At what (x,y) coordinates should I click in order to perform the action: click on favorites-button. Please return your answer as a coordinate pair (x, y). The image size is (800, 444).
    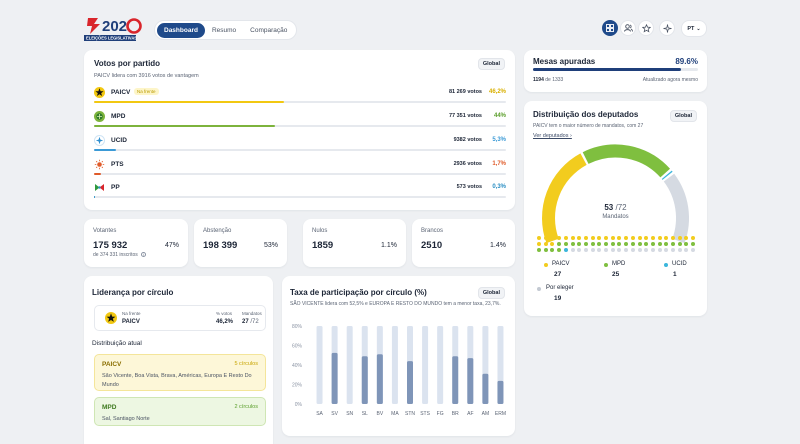
    Looking at the image, I should click on (646, 28).